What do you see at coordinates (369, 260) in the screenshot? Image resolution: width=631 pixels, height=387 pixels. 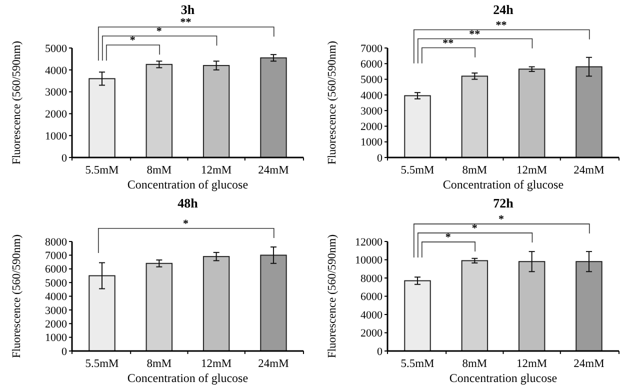 I see `y-tick-label: 10000` at bounding box center [369, 260].